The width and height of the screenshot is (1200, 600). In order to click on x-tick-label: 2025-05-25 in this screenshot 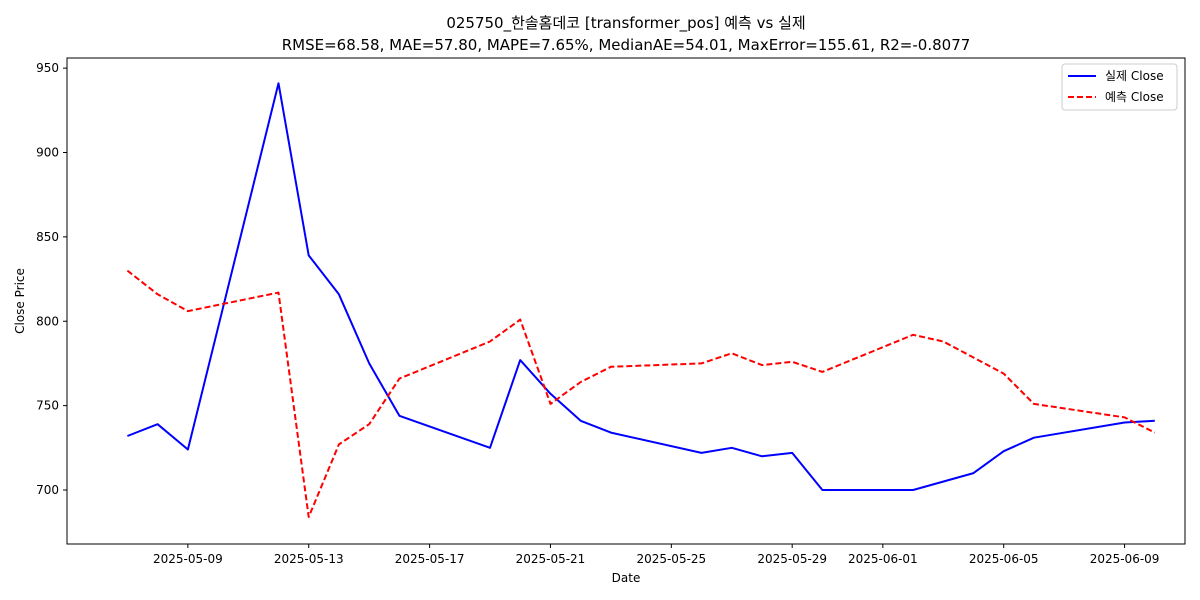, I will do `click(671, 559)`.